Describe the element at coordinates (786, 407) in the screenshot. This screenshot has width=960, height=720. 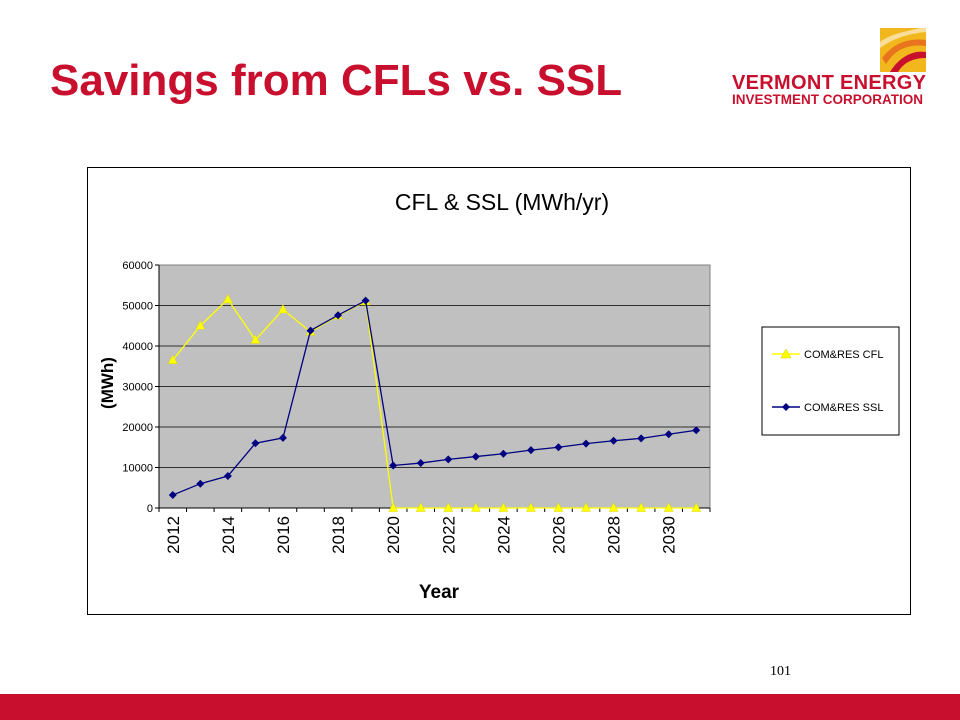
I see `legend-ssl-marker` at that location.